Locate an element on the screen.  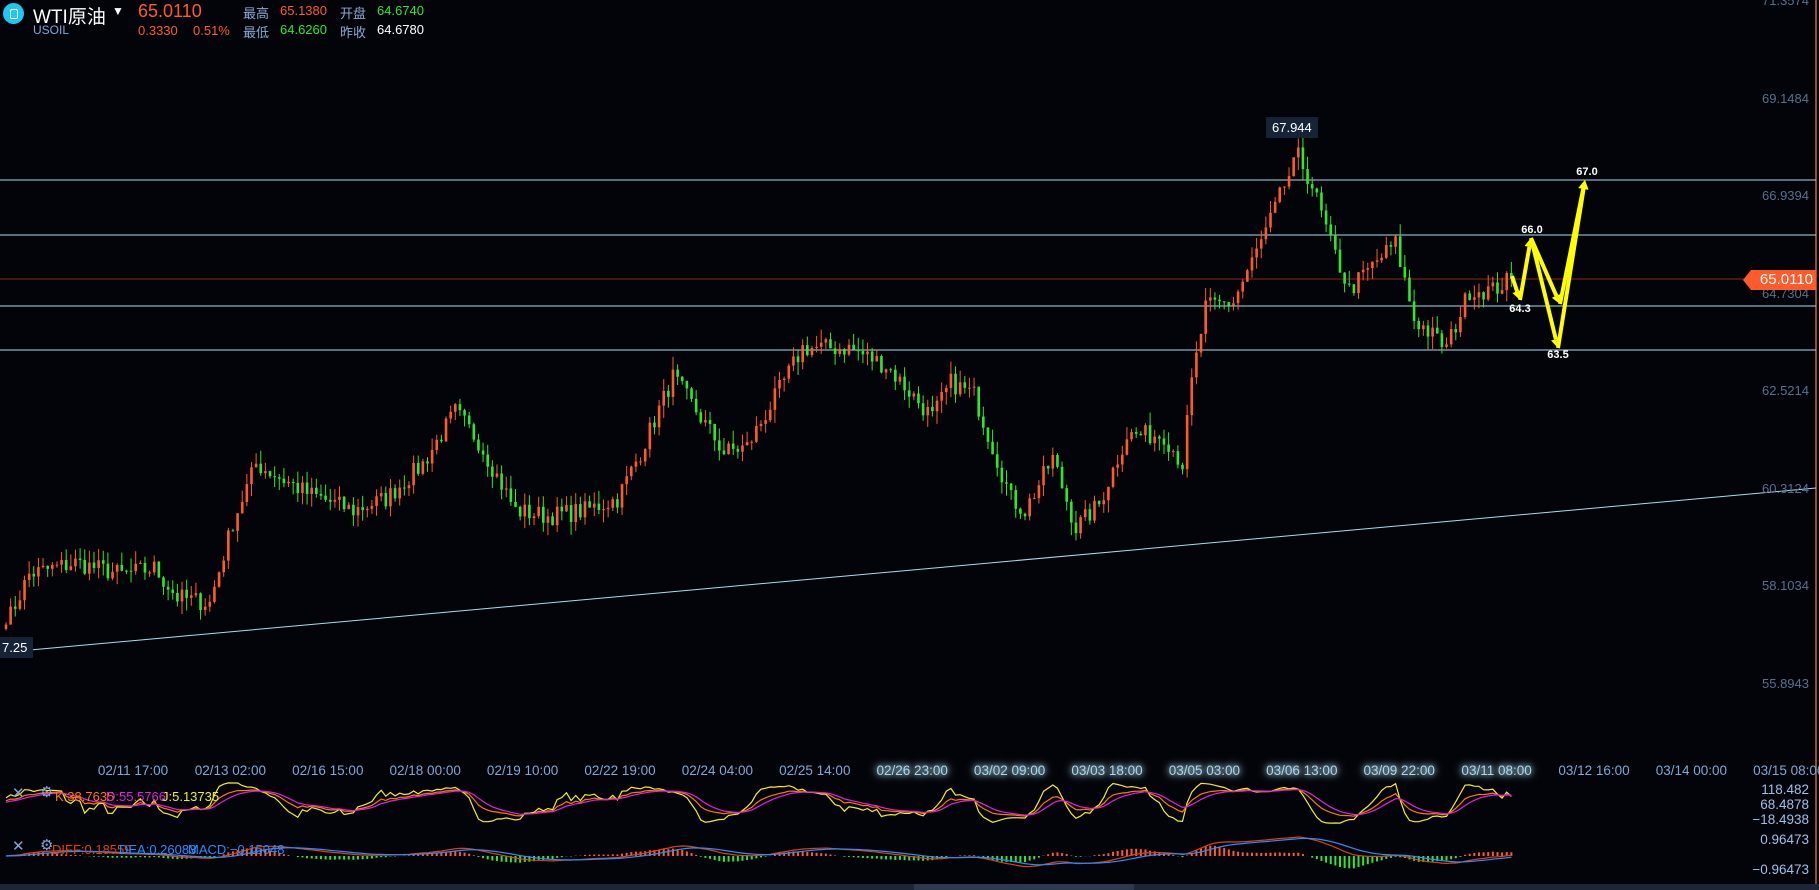
instrument-title: WTI原油 is located at coordinates (69, 17).